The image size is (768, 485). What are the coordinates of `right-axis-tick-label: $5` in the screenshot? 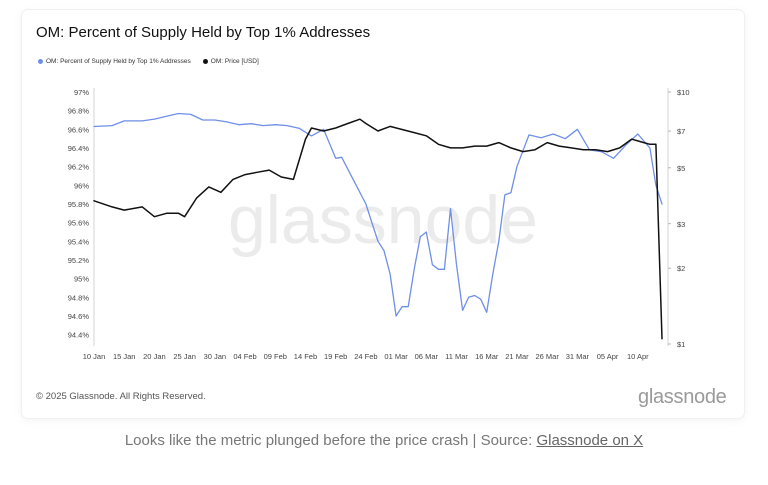 It's located at (681, 168).